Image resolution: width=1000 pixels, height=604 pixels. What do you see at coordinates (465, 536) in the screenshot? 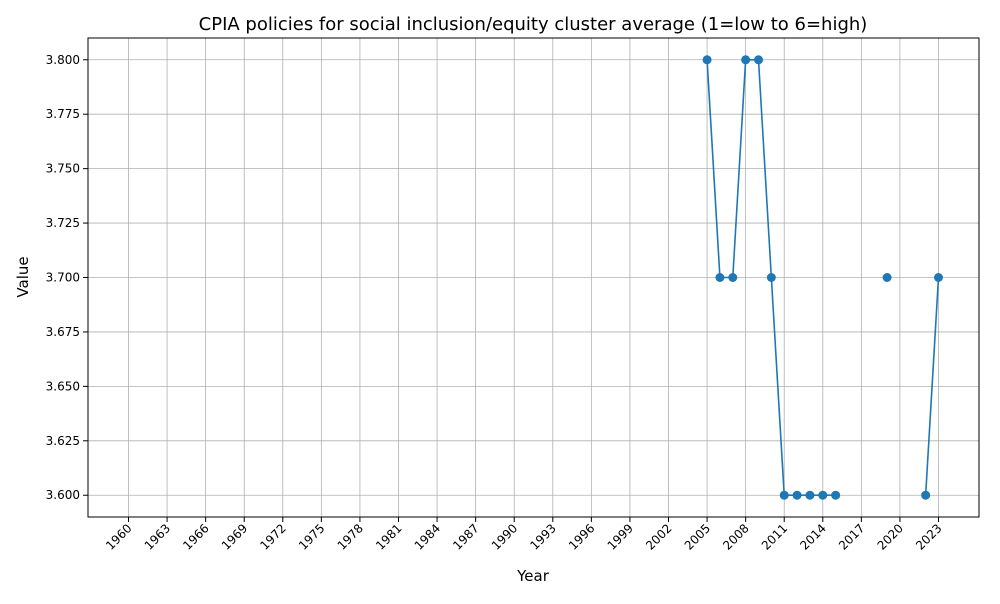
I see `x-tick-label: 1987` at bounding box center [465, 536].